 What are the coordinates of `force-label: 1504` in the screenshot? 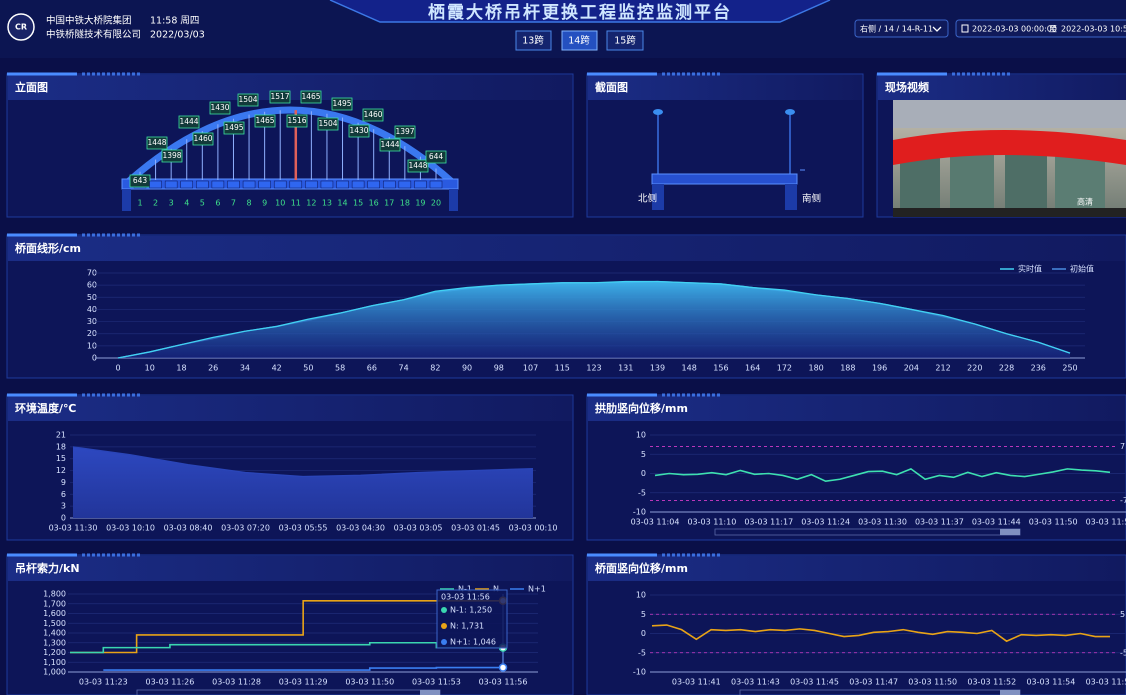 It's located at (247, 99).